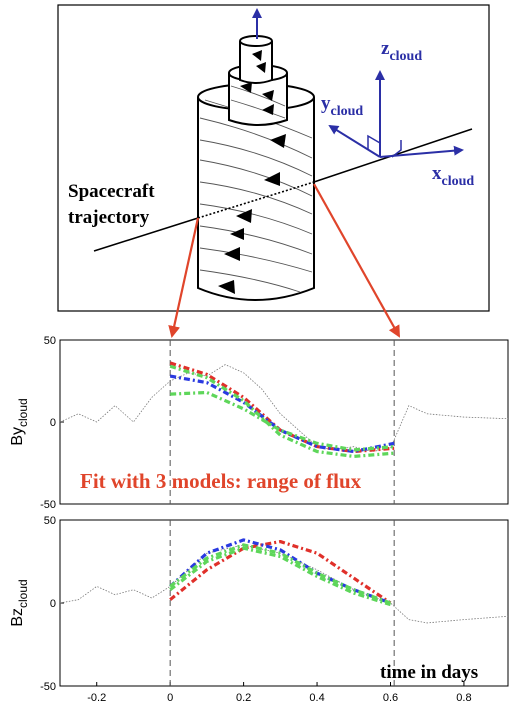  I want to click on y-axis-label: Bzcloud, so click(19, 602).